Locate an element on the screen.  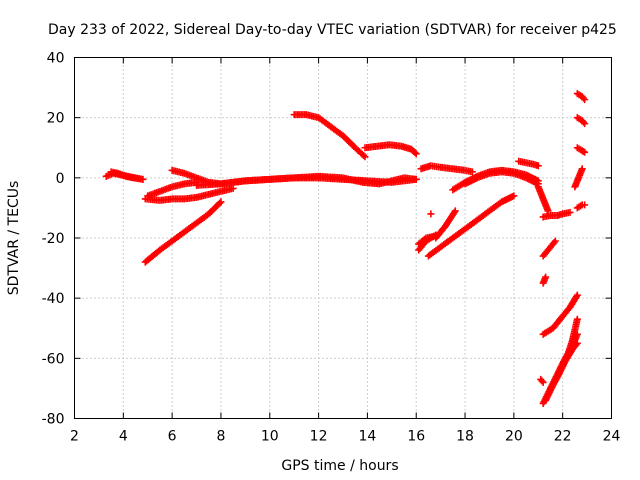
x-tick-label: 16 is located at coordinates (416, 437).